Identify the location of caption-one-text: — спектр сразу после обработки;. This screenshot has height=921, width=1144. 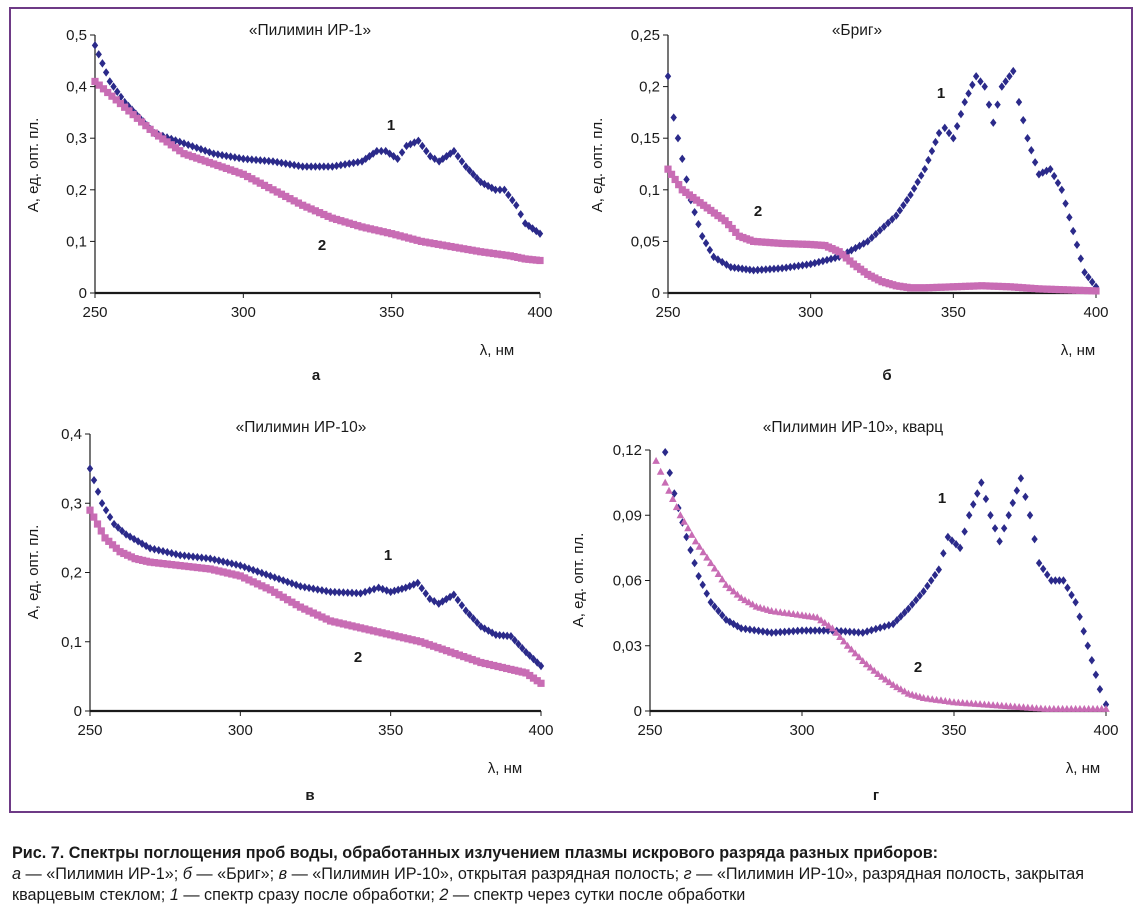
(309, 895).